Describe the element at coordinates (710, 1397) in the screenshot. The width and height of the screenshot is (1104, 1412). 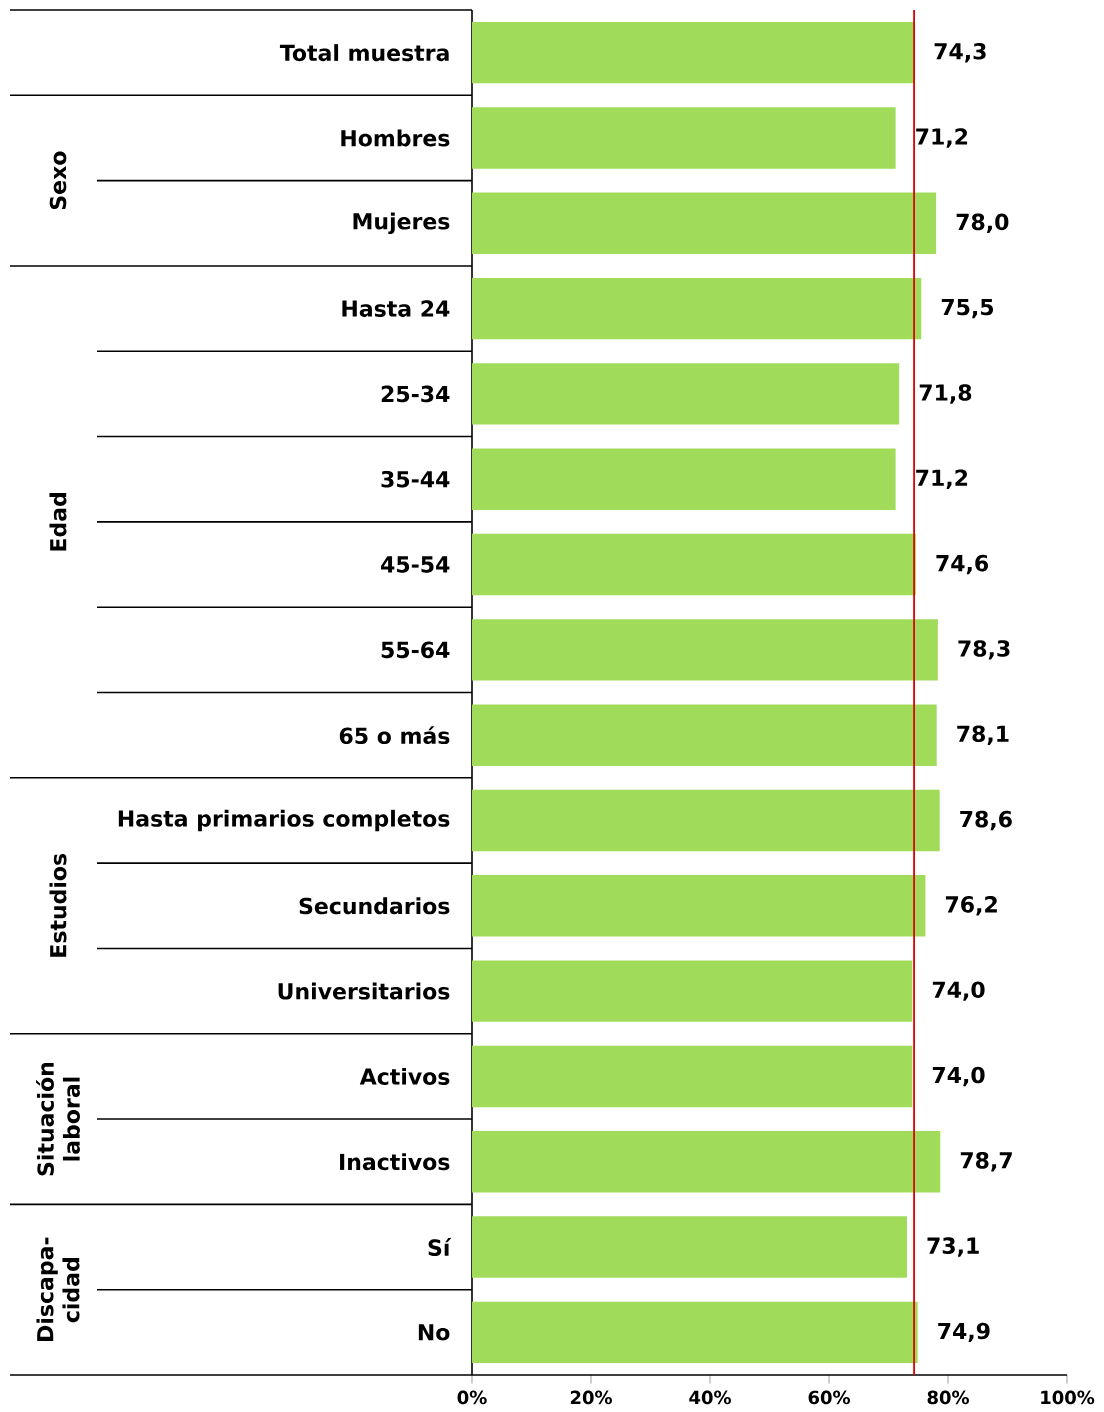
I see `x-tick-label: 40%` at that location.